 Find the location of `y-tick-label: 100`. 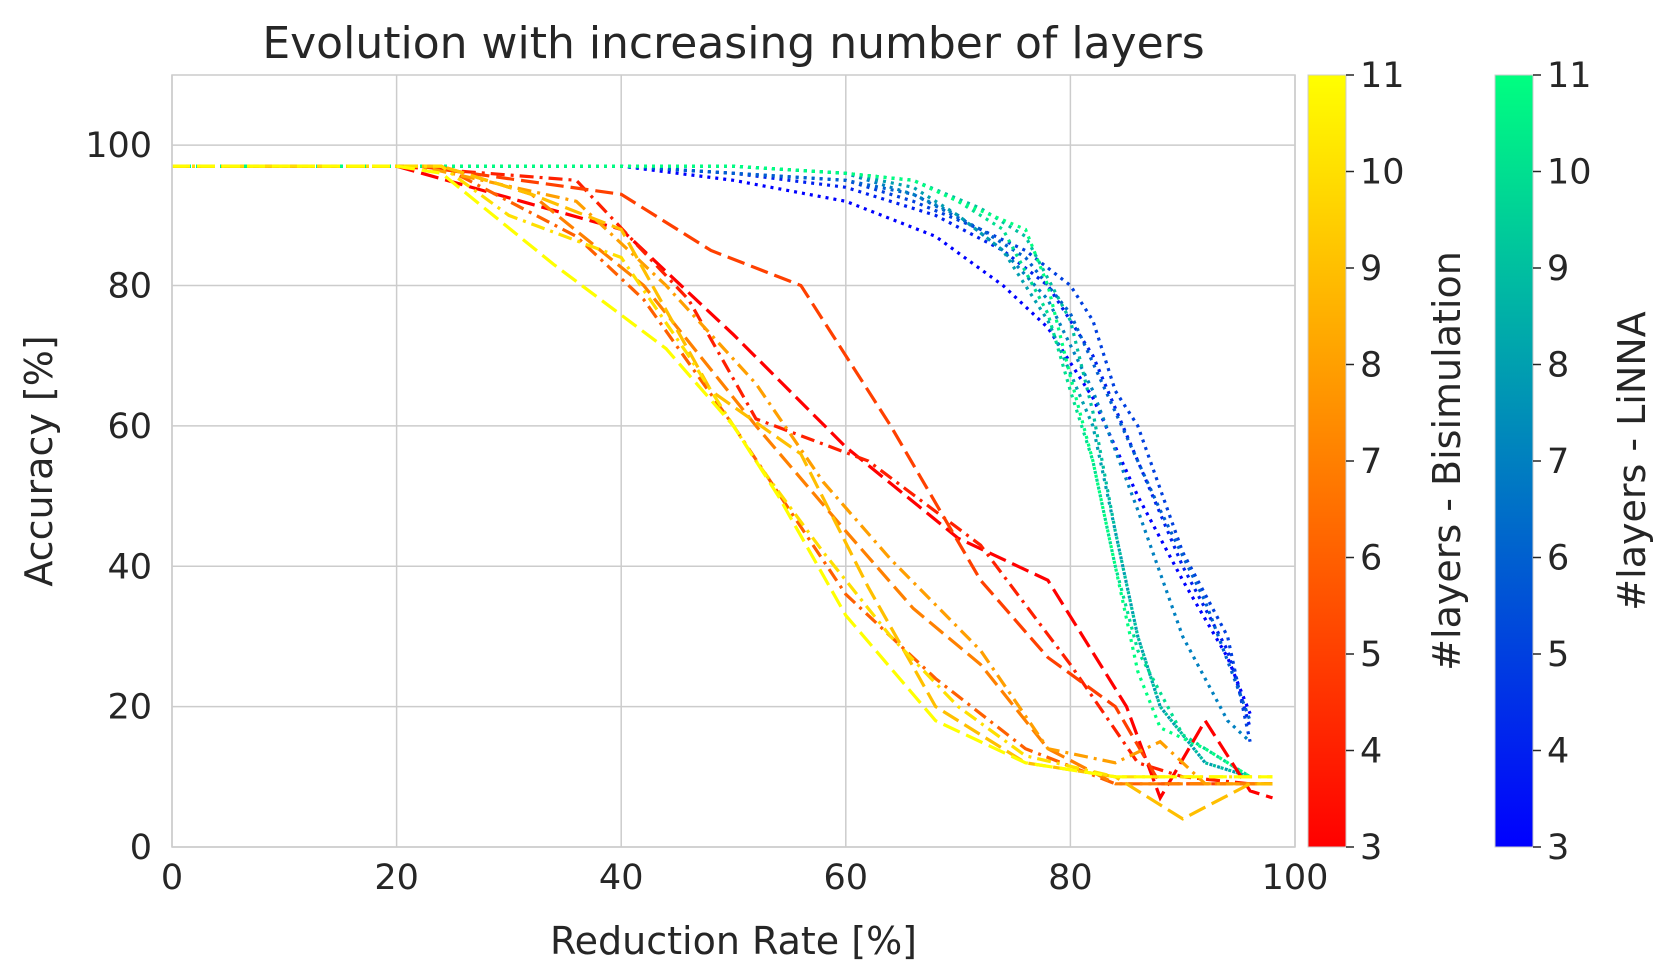

y-tick-label: 100 is located at coordinates (118, 146).